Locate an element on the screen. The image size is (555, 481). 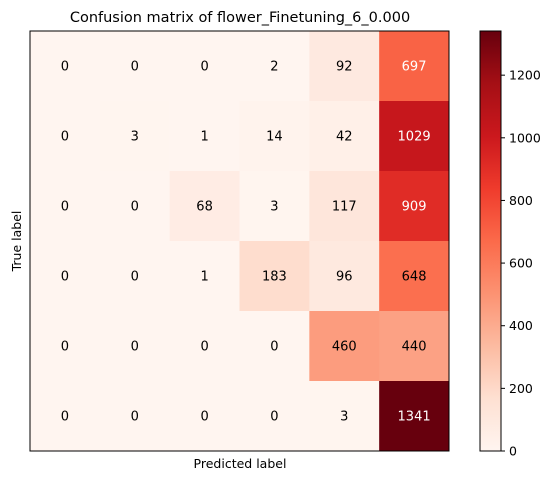
cell-value-label: 14 is located at coordinates (274, 137).